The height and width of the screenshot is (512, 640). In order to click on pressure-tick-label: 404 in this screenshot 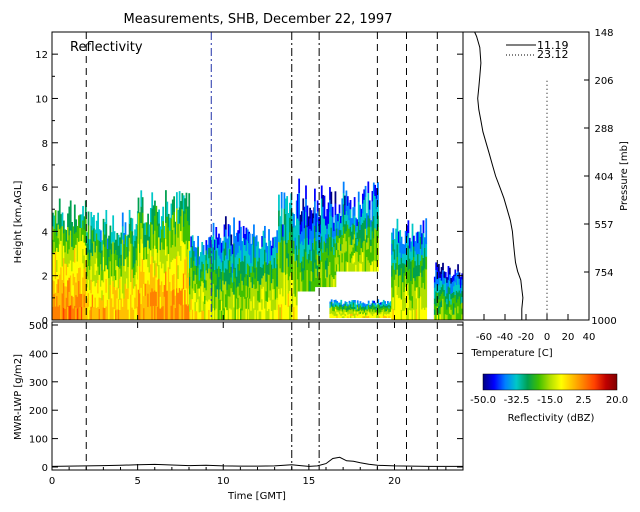, I will do `click(603, 177)`.